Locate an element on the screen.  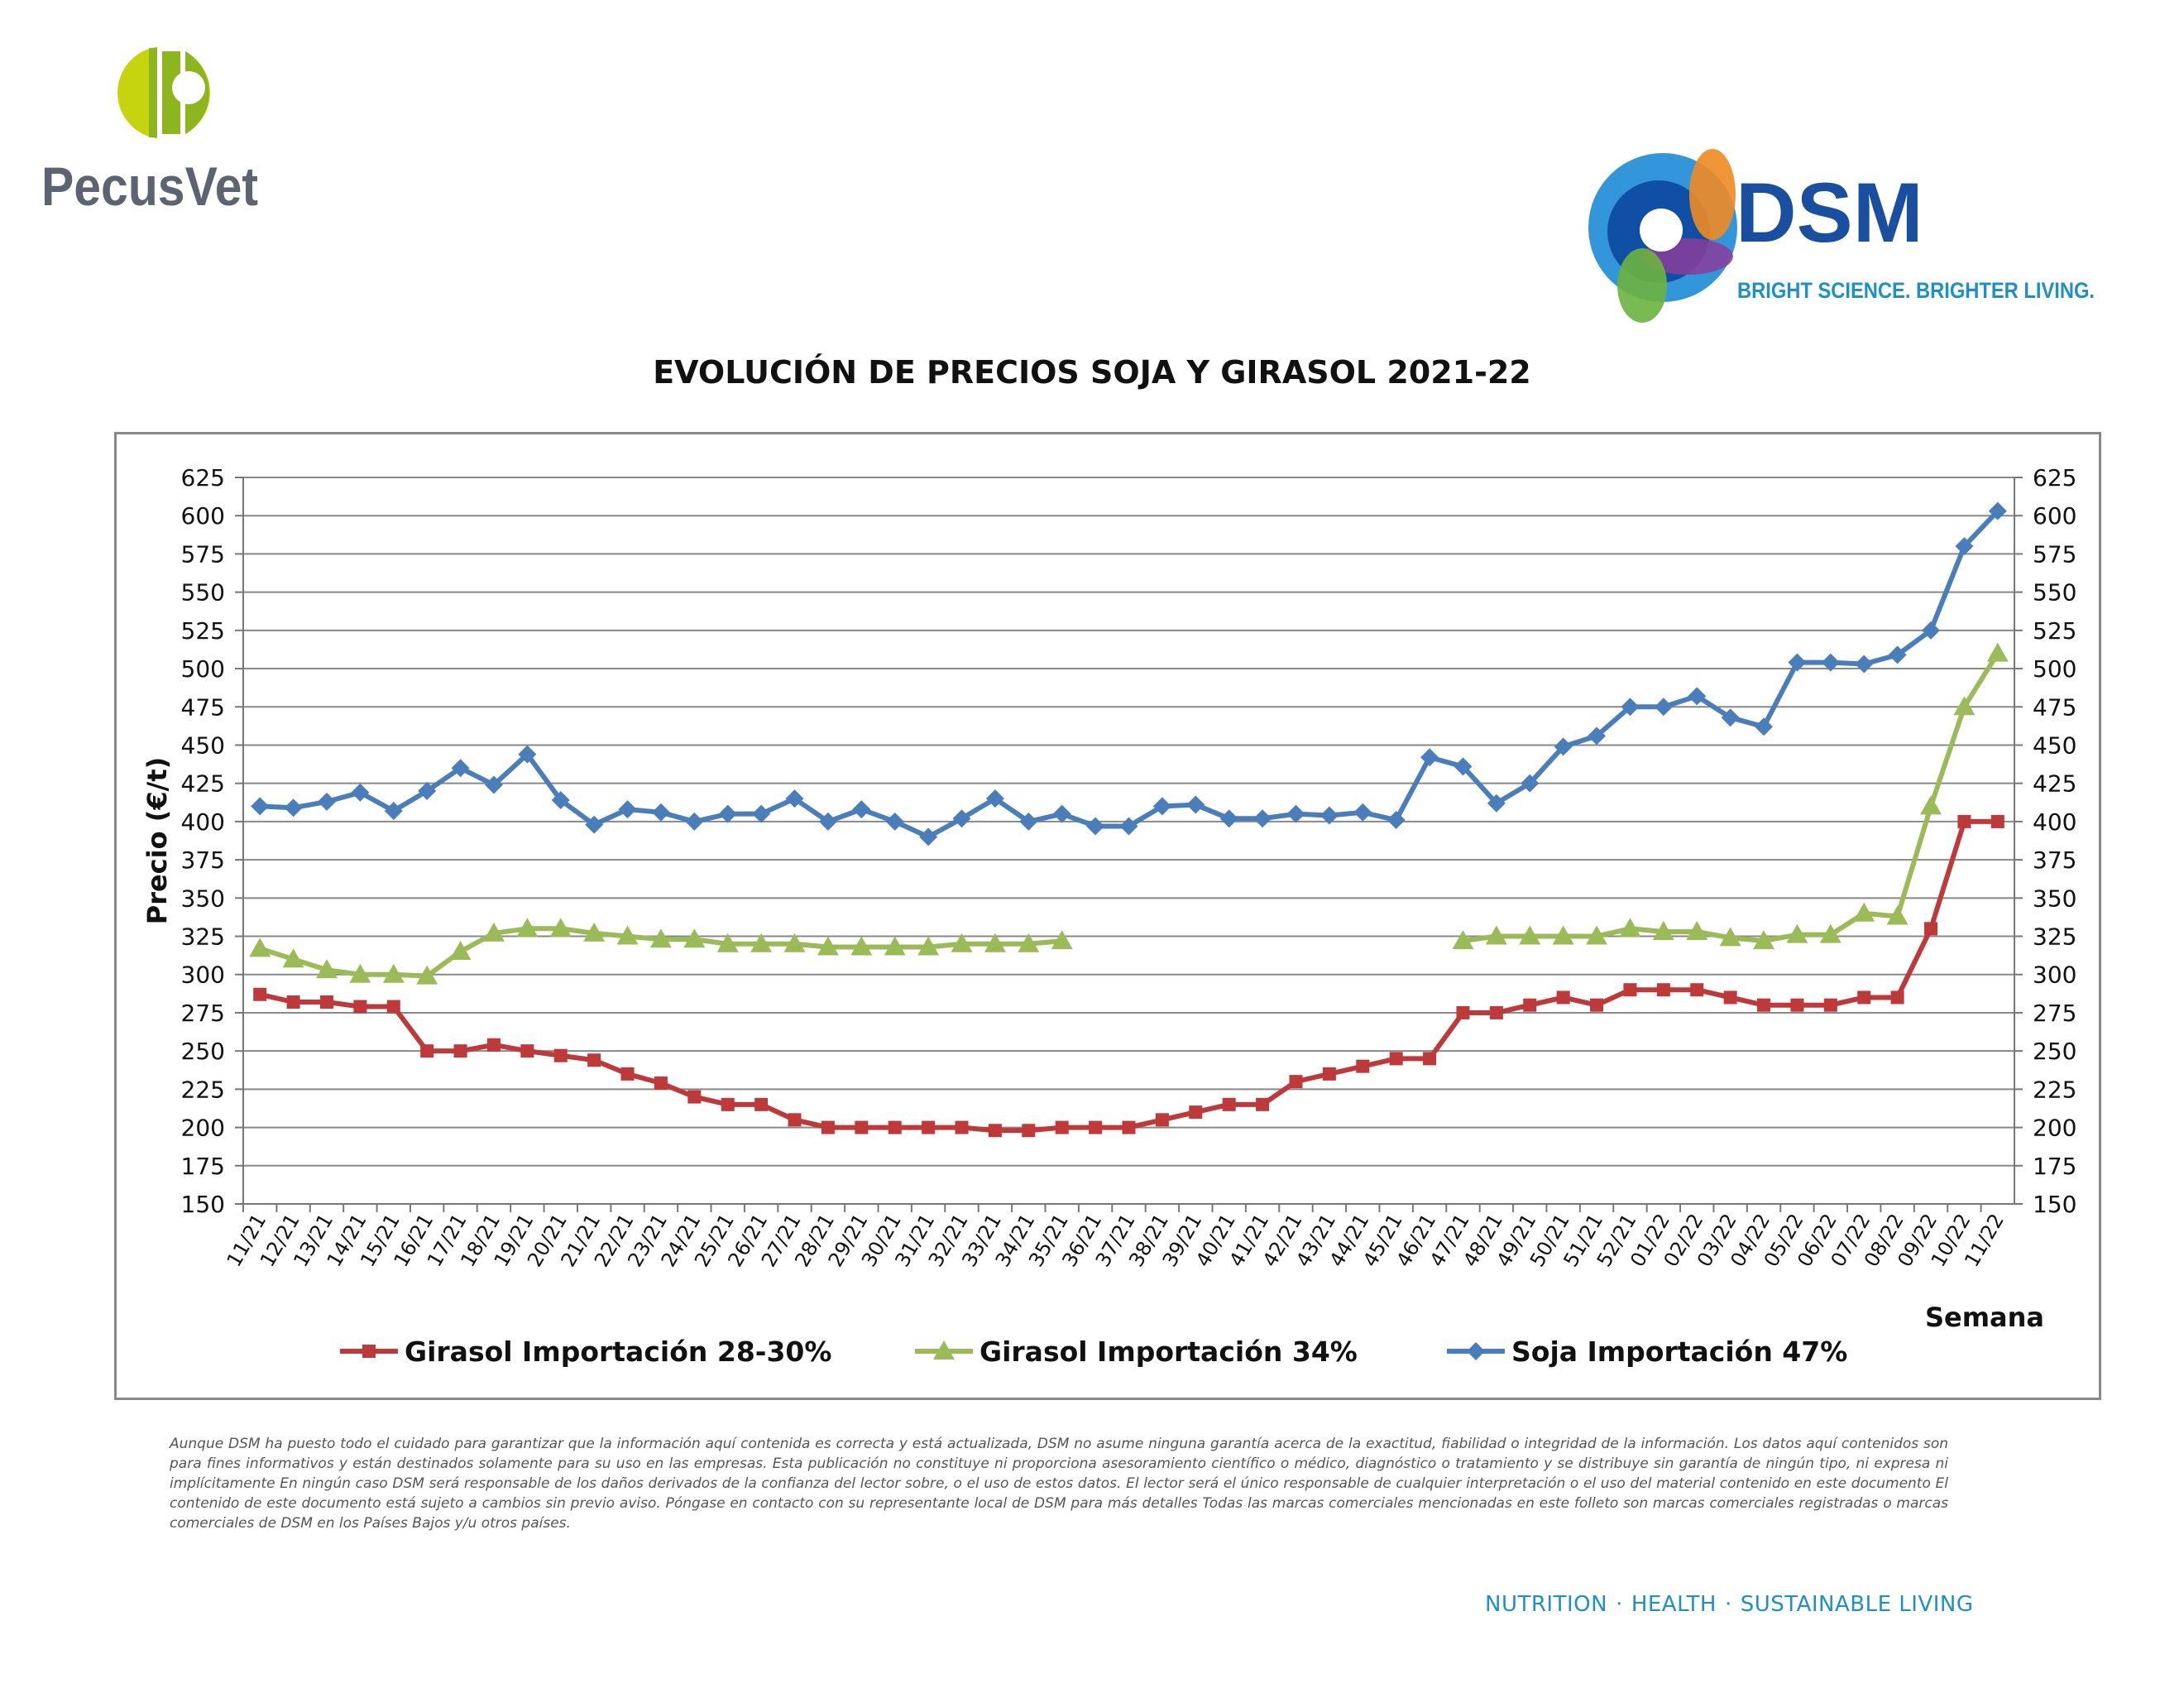
y-tick-label-right: 625 is located at coordinates (2054, 478).